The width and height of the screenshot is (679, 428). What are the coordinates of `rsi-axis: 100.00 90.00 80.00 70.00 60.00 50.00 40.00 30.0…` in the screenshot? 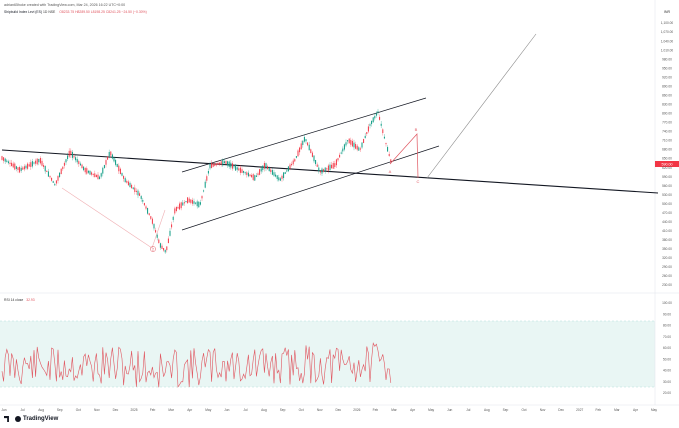 It's located at (667, 348).